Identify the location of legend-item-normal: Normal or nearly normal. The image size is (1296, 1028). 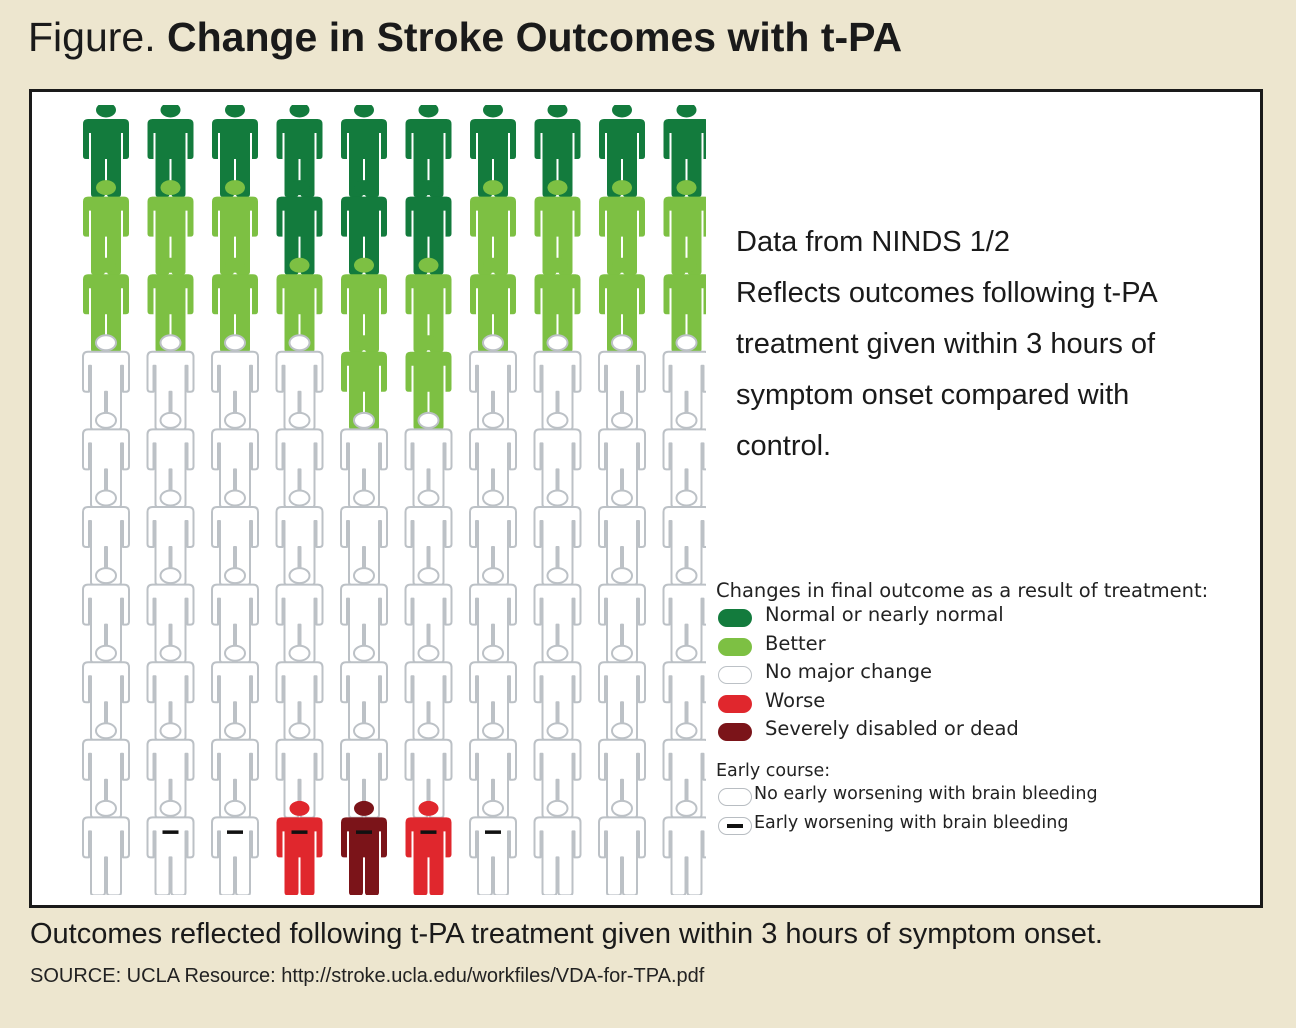
(986, 616).